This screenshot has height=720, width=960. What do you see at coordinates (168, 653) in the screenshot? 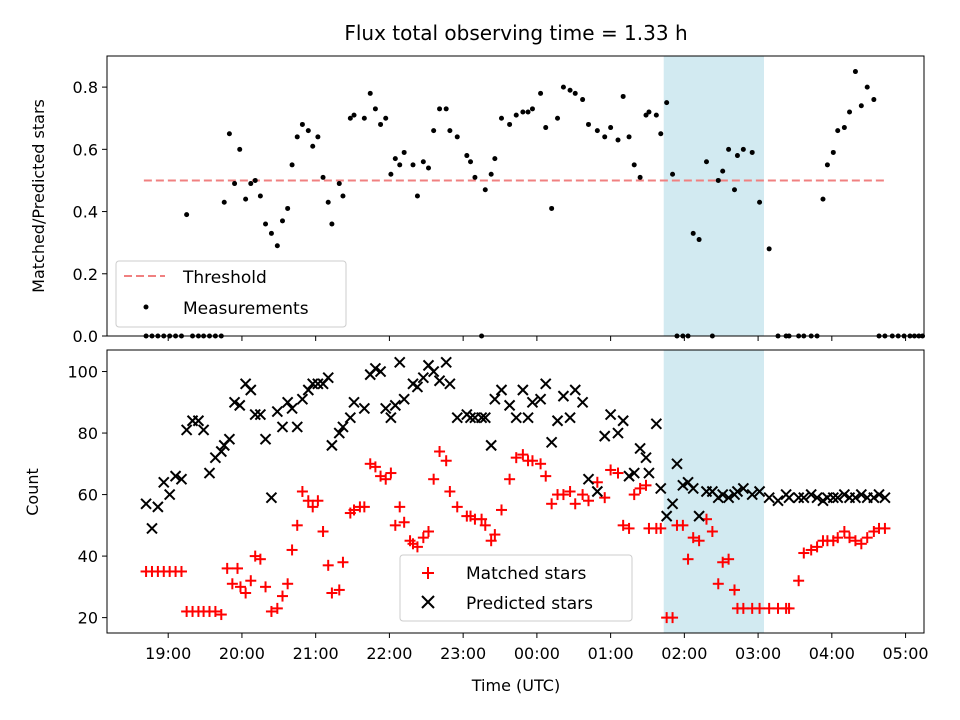
I see `x-tick-label: 19:00` at bounding box center [168, 653].